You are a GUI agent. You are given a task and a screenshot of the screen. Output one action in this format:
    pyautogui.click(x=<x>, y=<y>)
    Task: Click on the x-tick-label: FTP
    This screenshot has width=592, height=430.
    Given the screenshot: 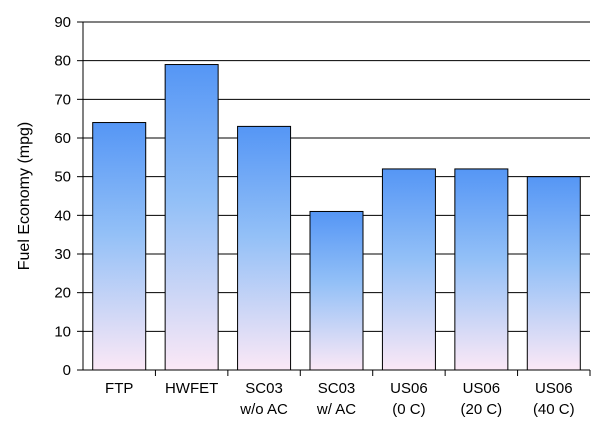 What is the action you would take?
    pyautogui.click(x=119, y=388)
    